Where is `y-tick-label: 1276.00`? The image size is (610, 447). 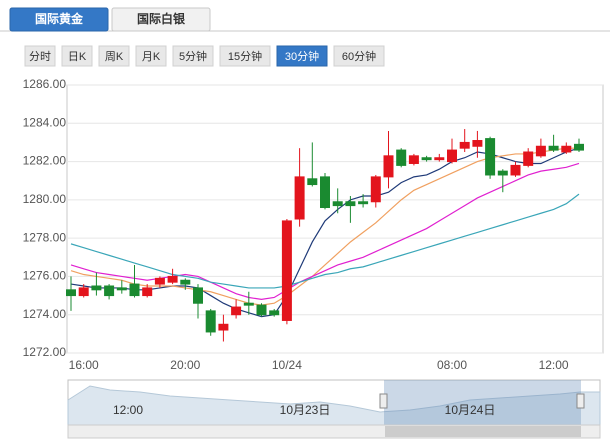
y-tick-label: 1276.00 is located at coordinates (45, 276).